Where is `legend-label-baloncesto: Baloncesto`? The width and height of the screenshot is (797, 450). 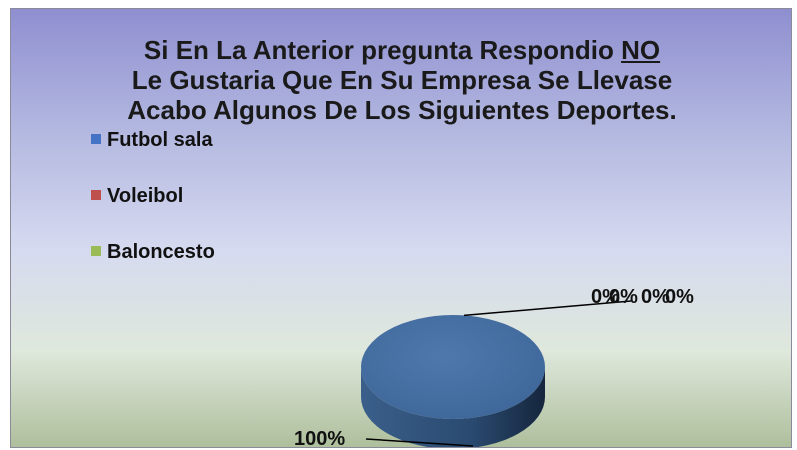 legend-label-baloncesto: Baloncesto is located at coordinates (161, 252).